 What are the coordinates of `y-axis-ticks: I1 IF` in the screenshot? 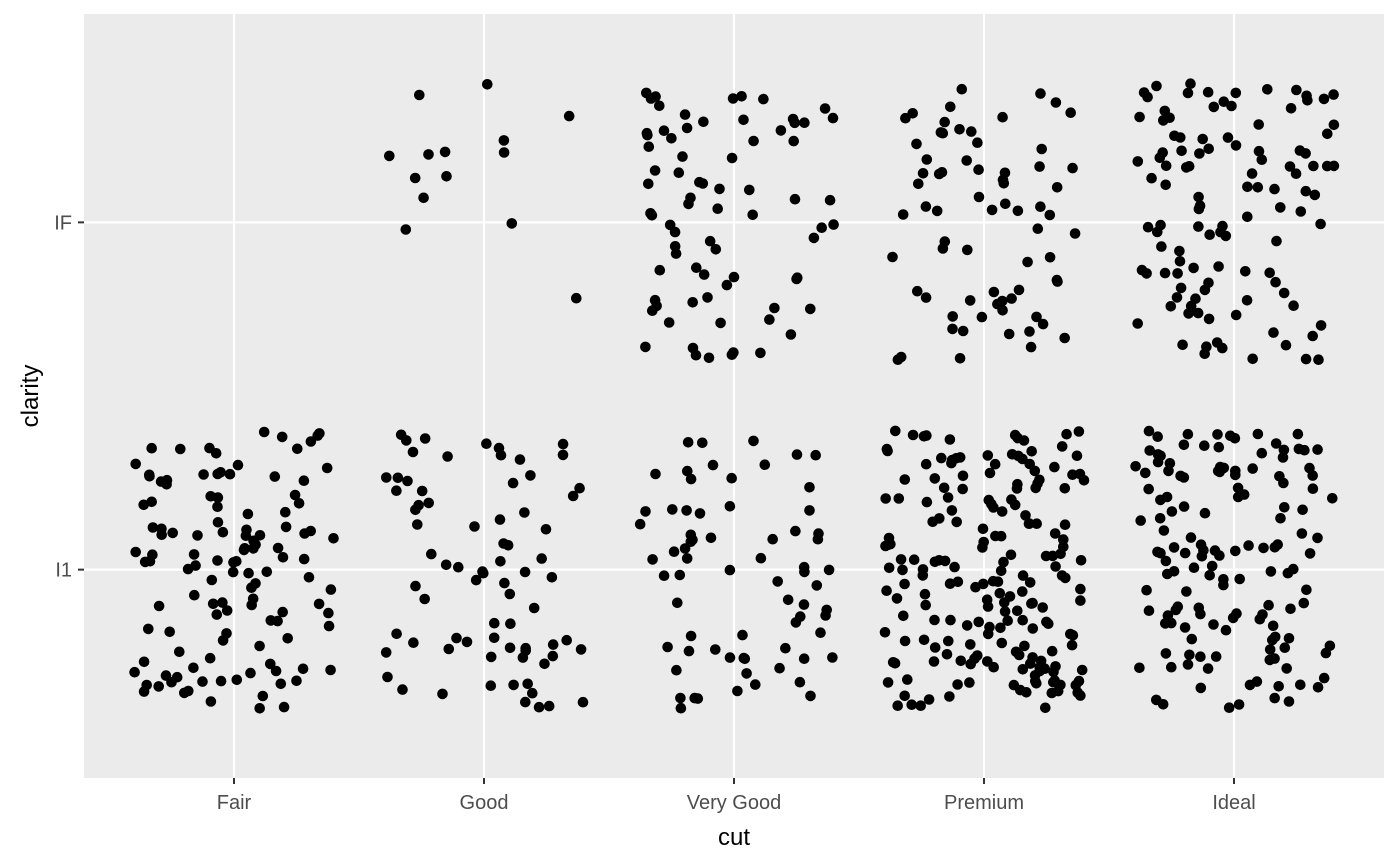 It's located at (69, 397).